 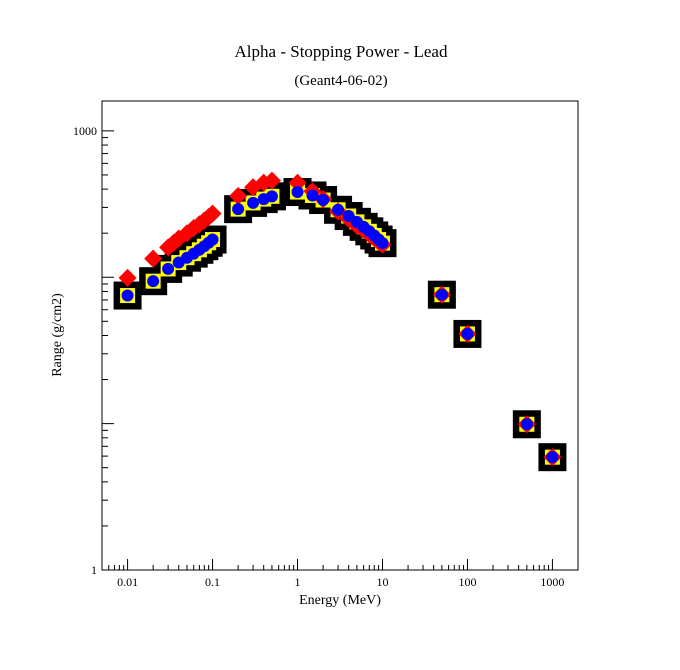 I want to click on y-axis-ticks, so click(x=108, y=350).